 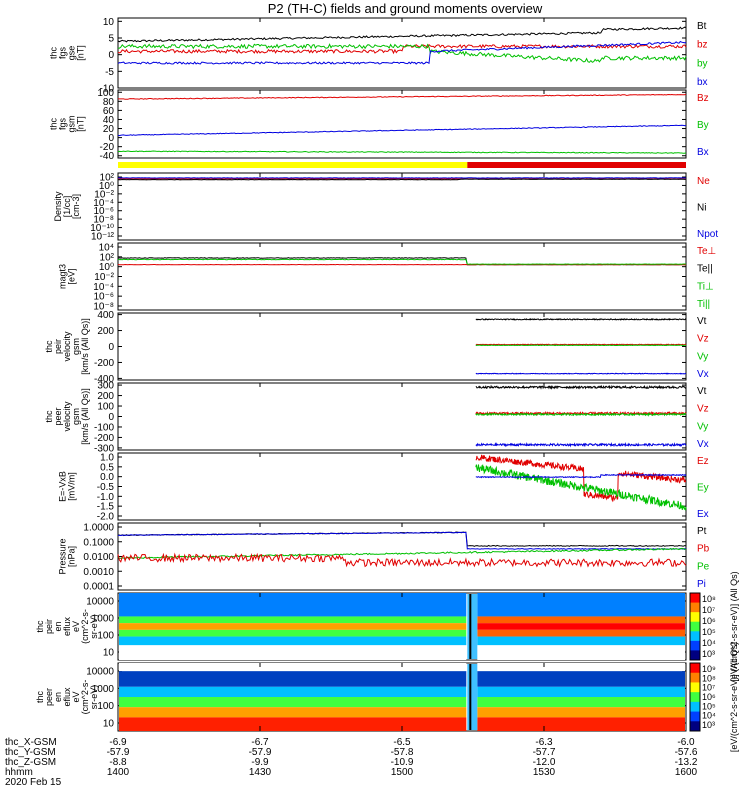 I want to click on series-line-Ez, so click(x=580, y=478).